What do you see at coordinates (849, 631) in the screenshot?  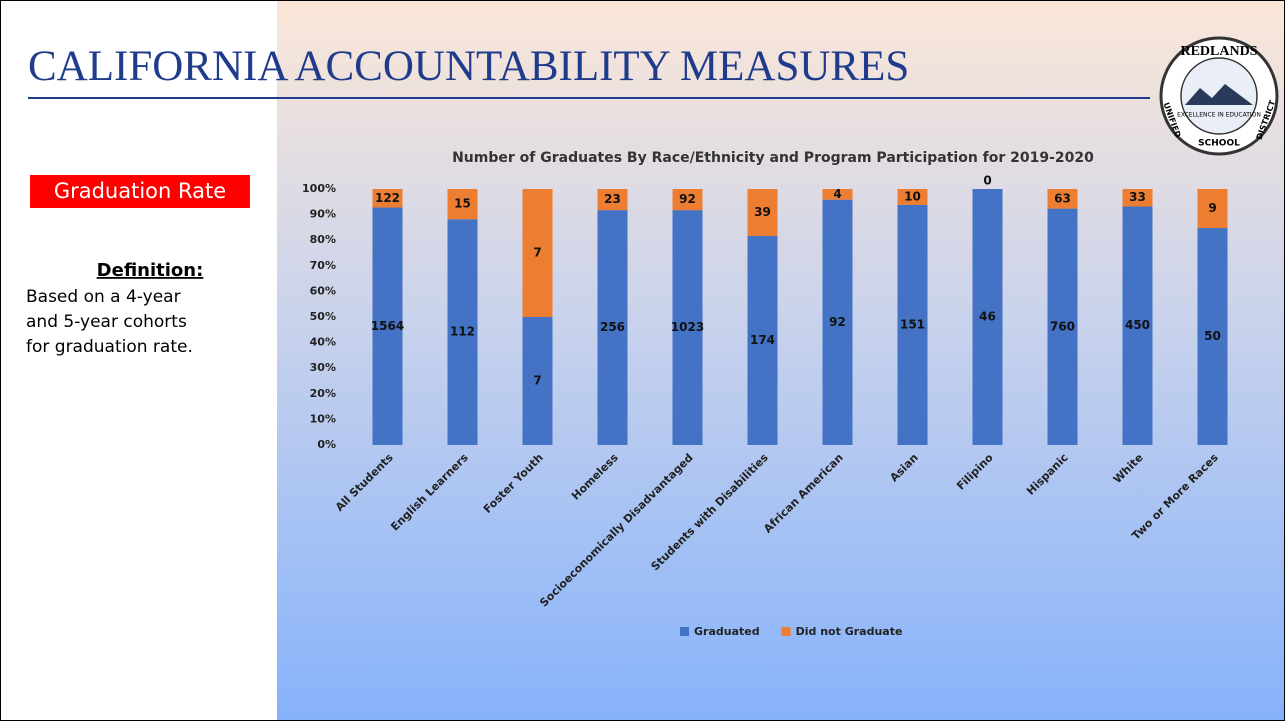 I see `legend-label: Did not Graduate` at bounding box center [849, 631].